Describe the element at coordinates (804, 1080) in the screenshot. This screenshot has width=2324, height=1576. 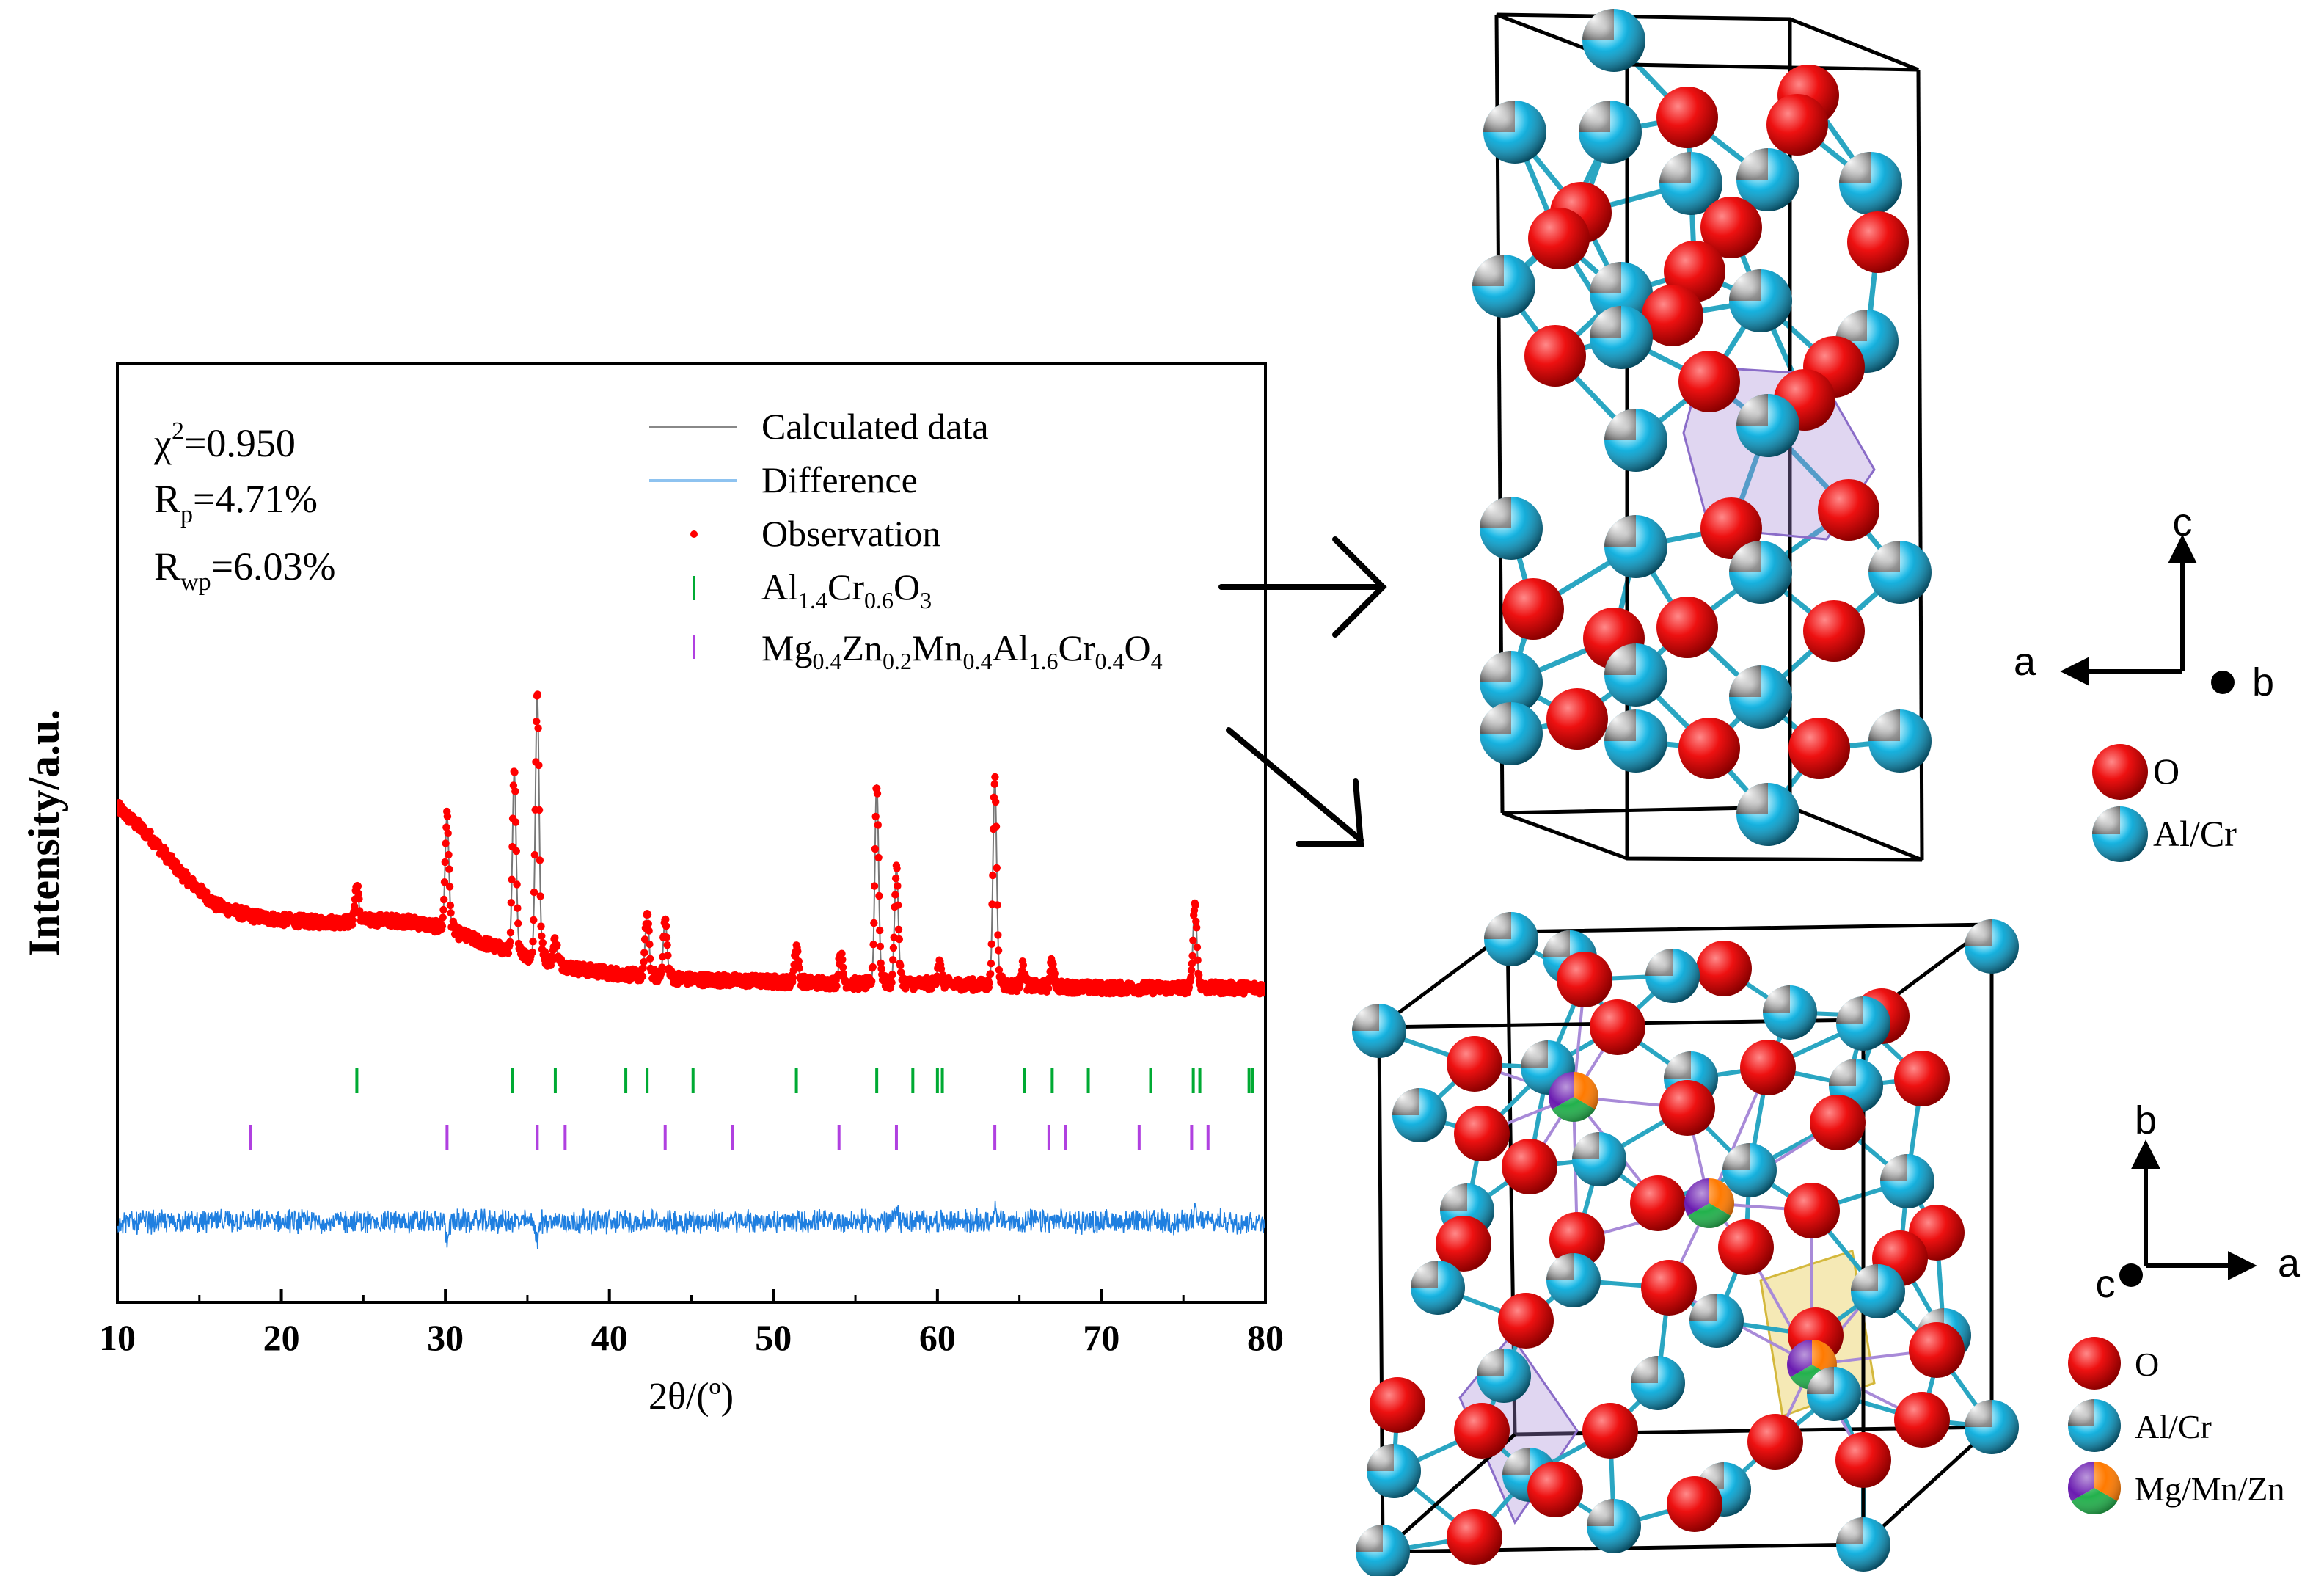
I see `phase1-reflection-ticks` at that location.